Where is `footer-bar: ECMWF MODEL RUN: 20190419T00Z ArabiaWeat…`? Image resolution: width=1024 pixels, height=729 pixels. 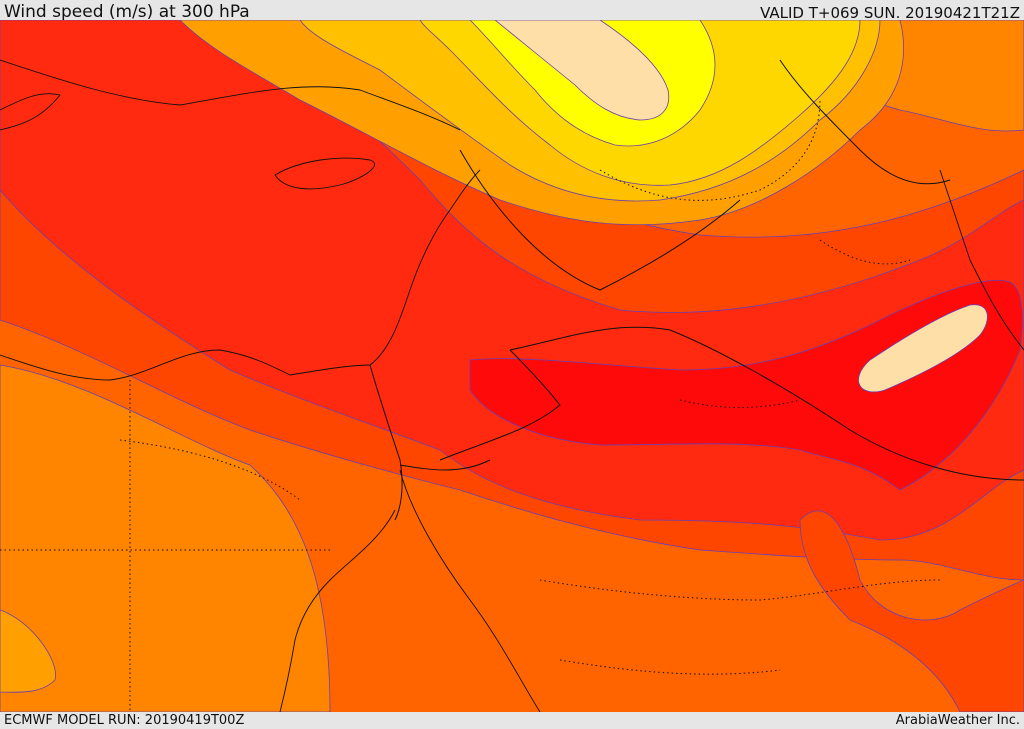
footer-bar: ECMWF MODEL RUN: 20190419T00Z ArabiaWeat… is located at coordinates (512, 720).